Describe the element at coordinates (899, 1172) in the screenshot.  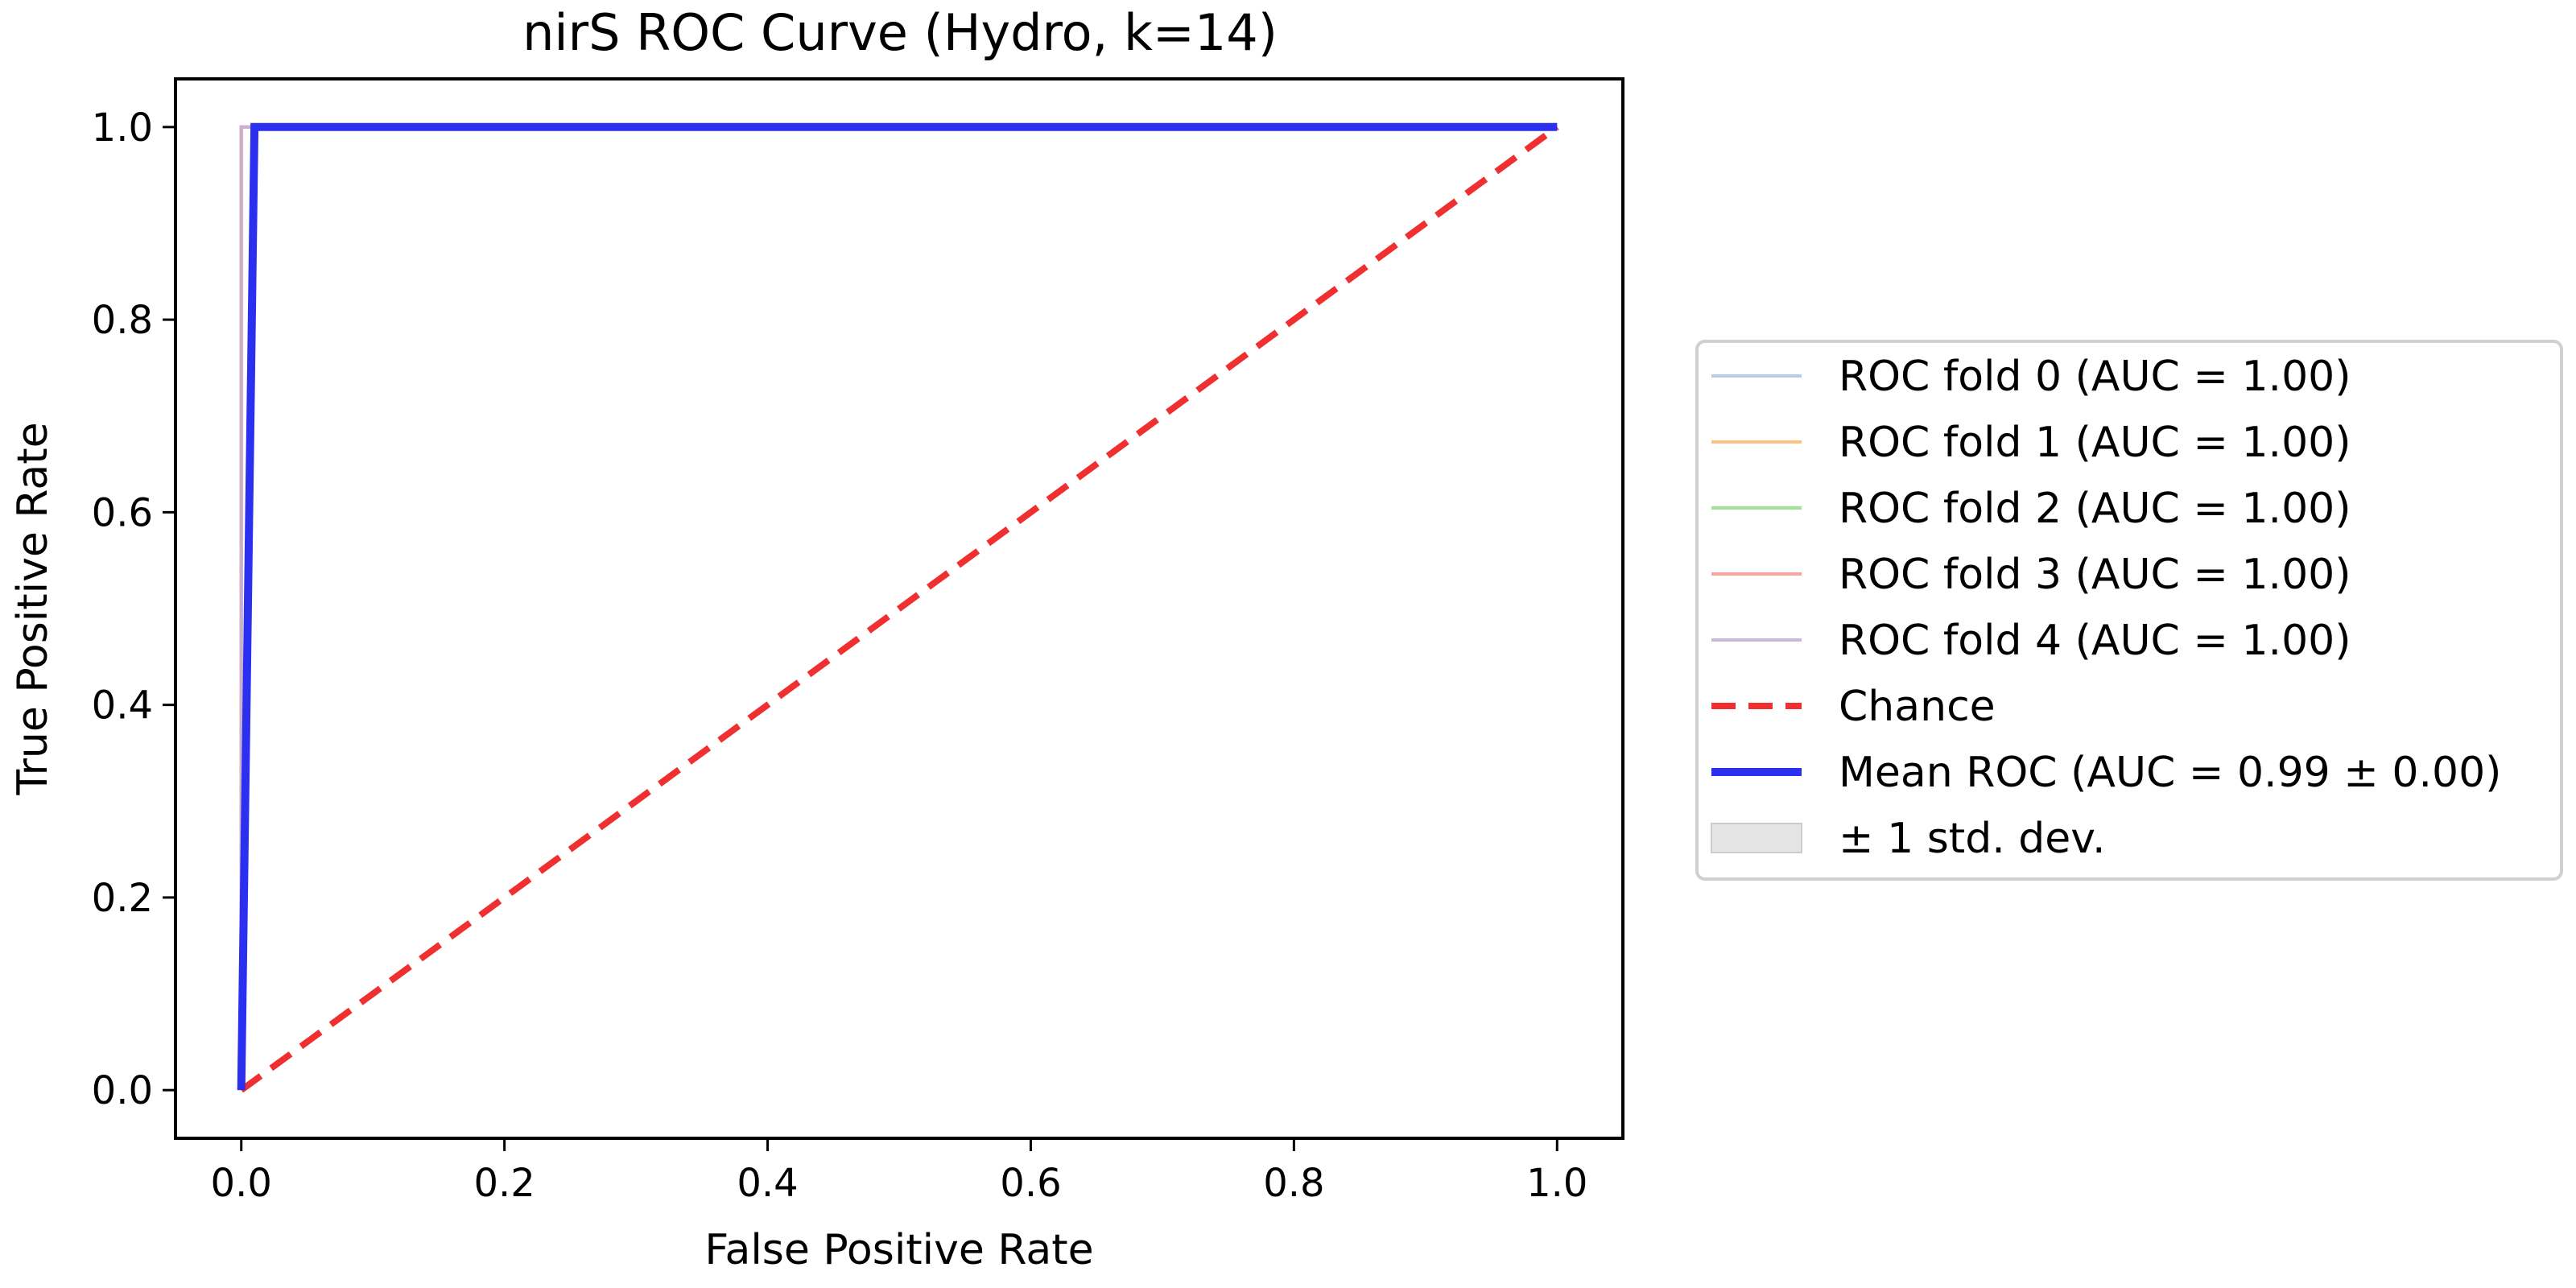
I see `x-axis-ticks: 0.0 0.2 0.4 0.6 0.8 1.0` at that location.